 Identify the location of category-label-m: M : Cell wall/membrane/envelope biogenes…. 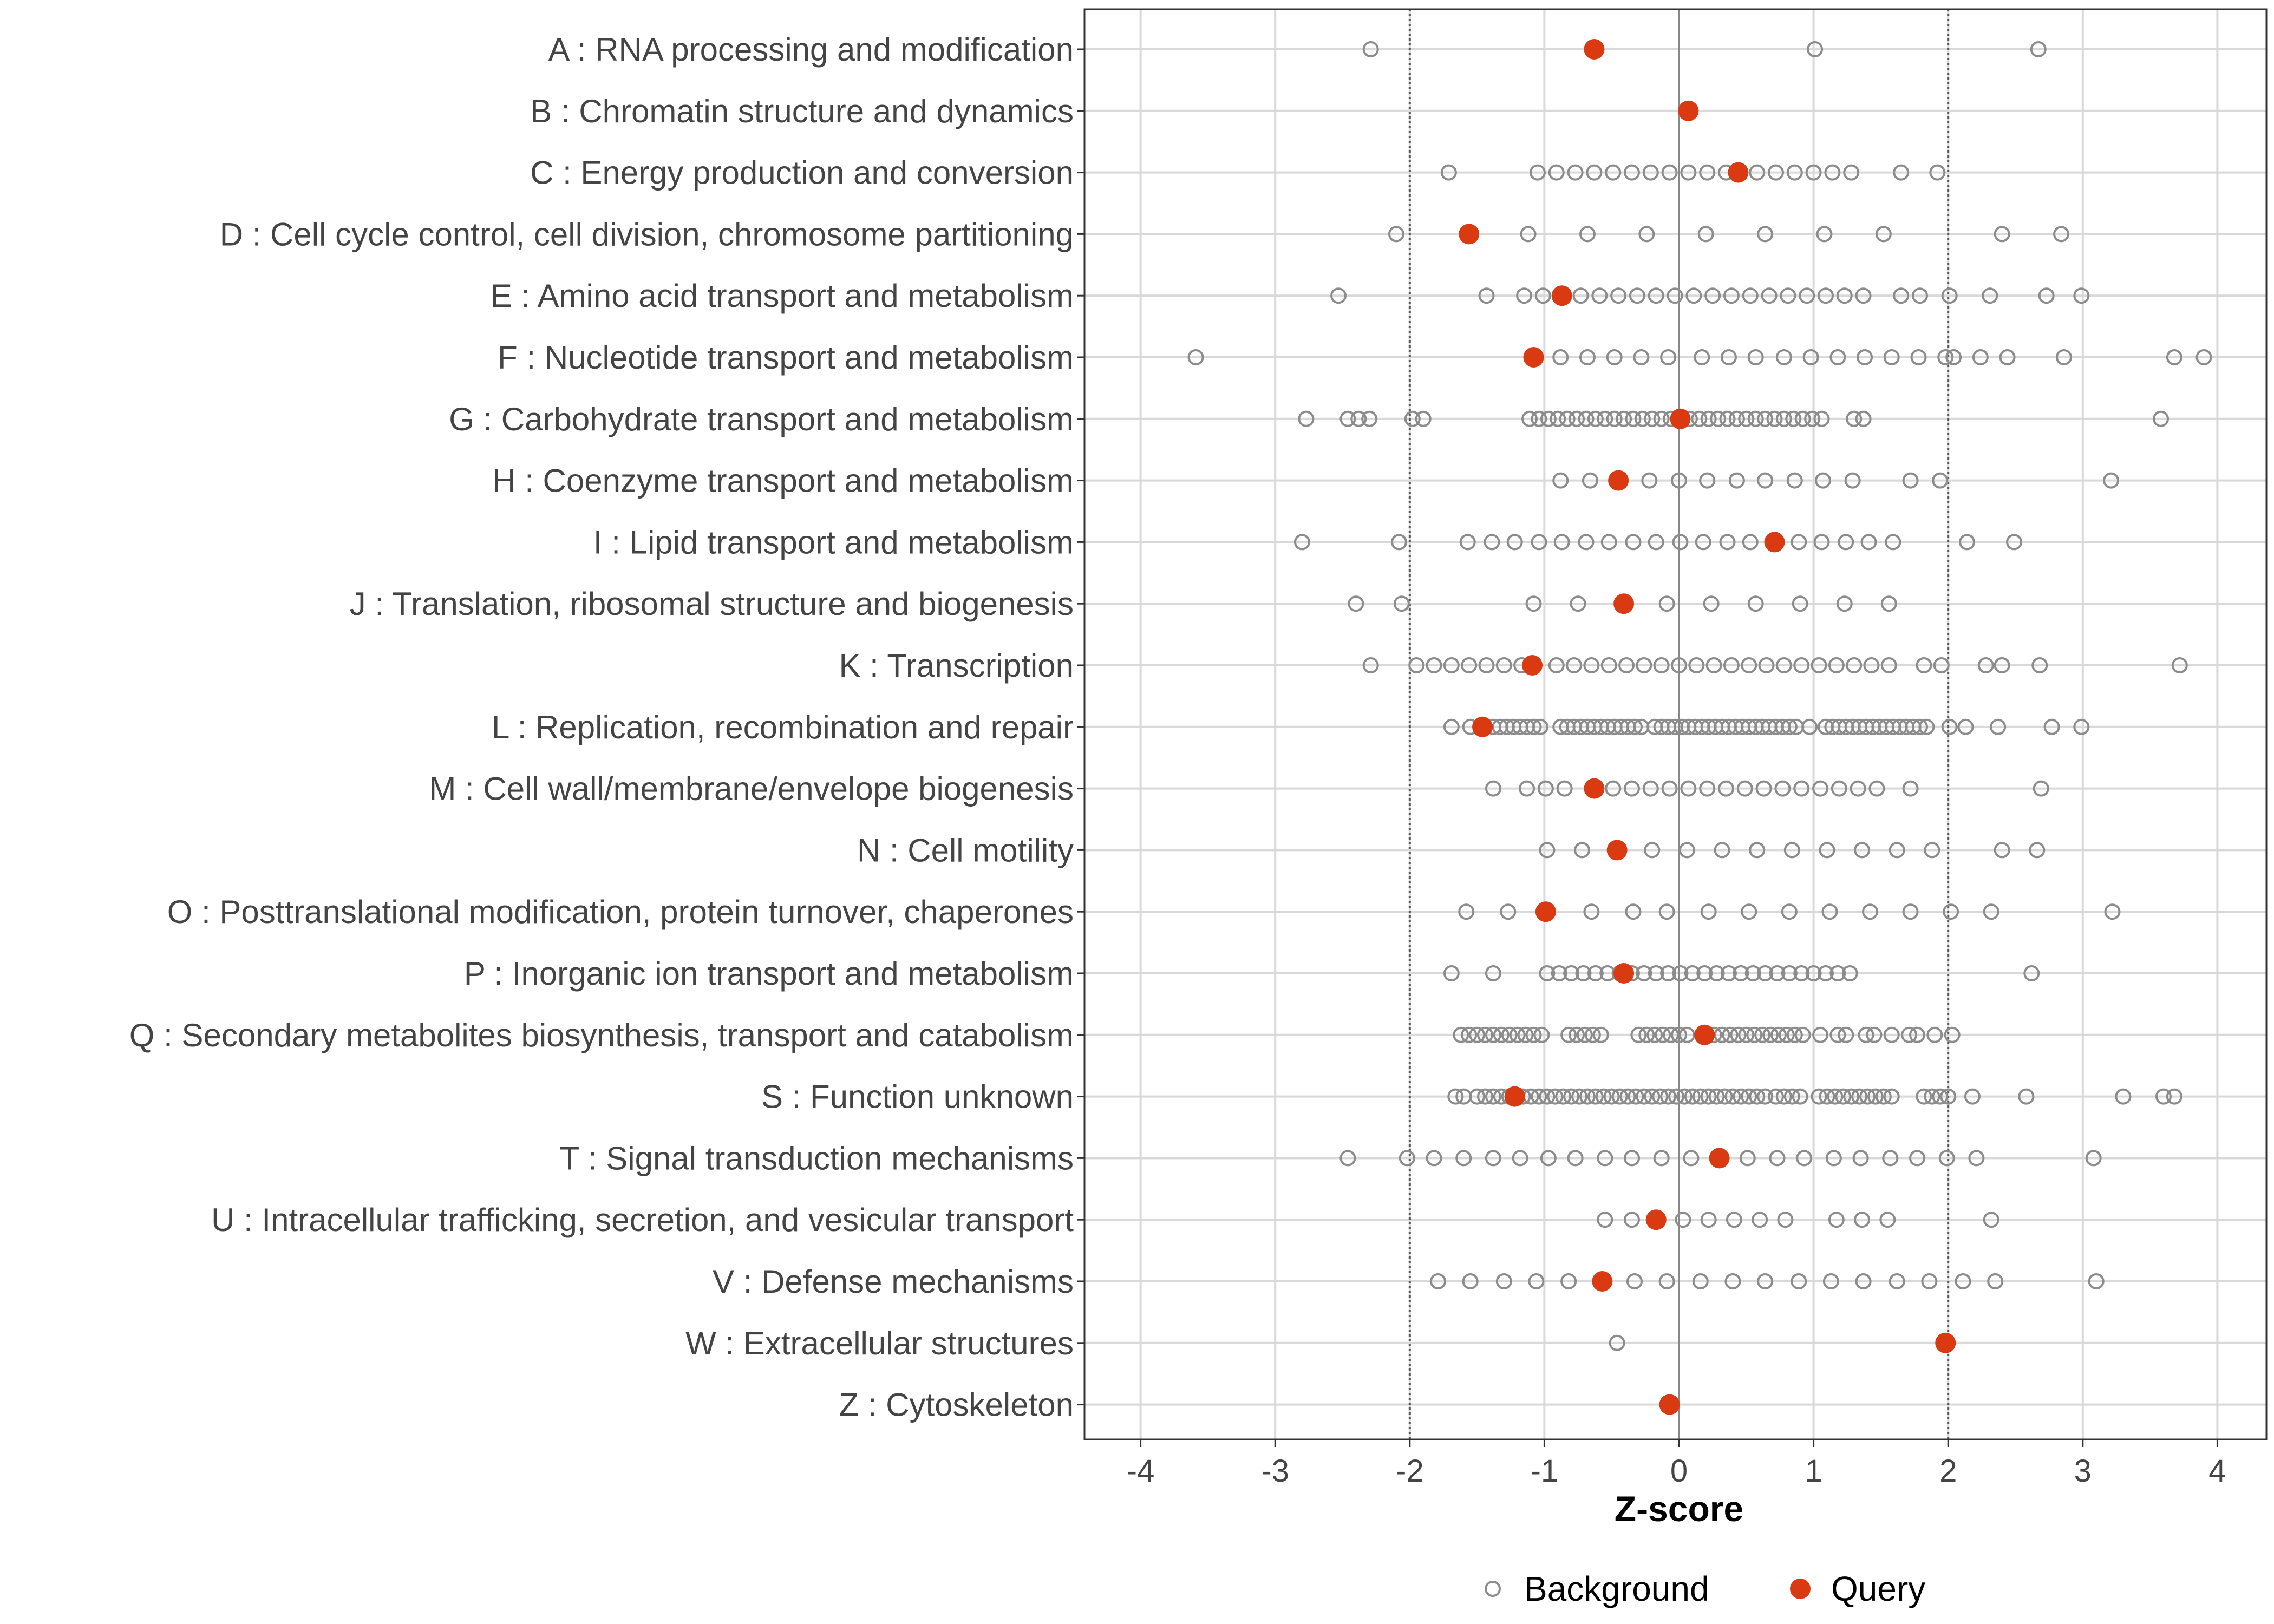
(752, 789).